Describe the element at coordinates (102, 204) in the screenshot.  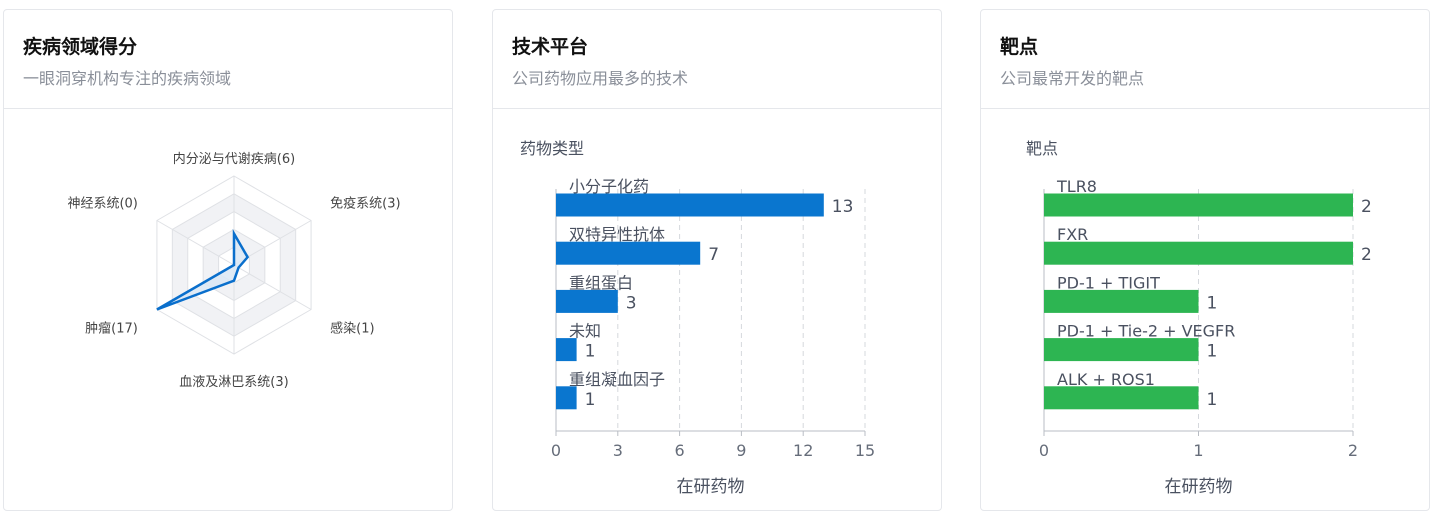
I see `radar-axis-label: 神经系统(0)` at that location.